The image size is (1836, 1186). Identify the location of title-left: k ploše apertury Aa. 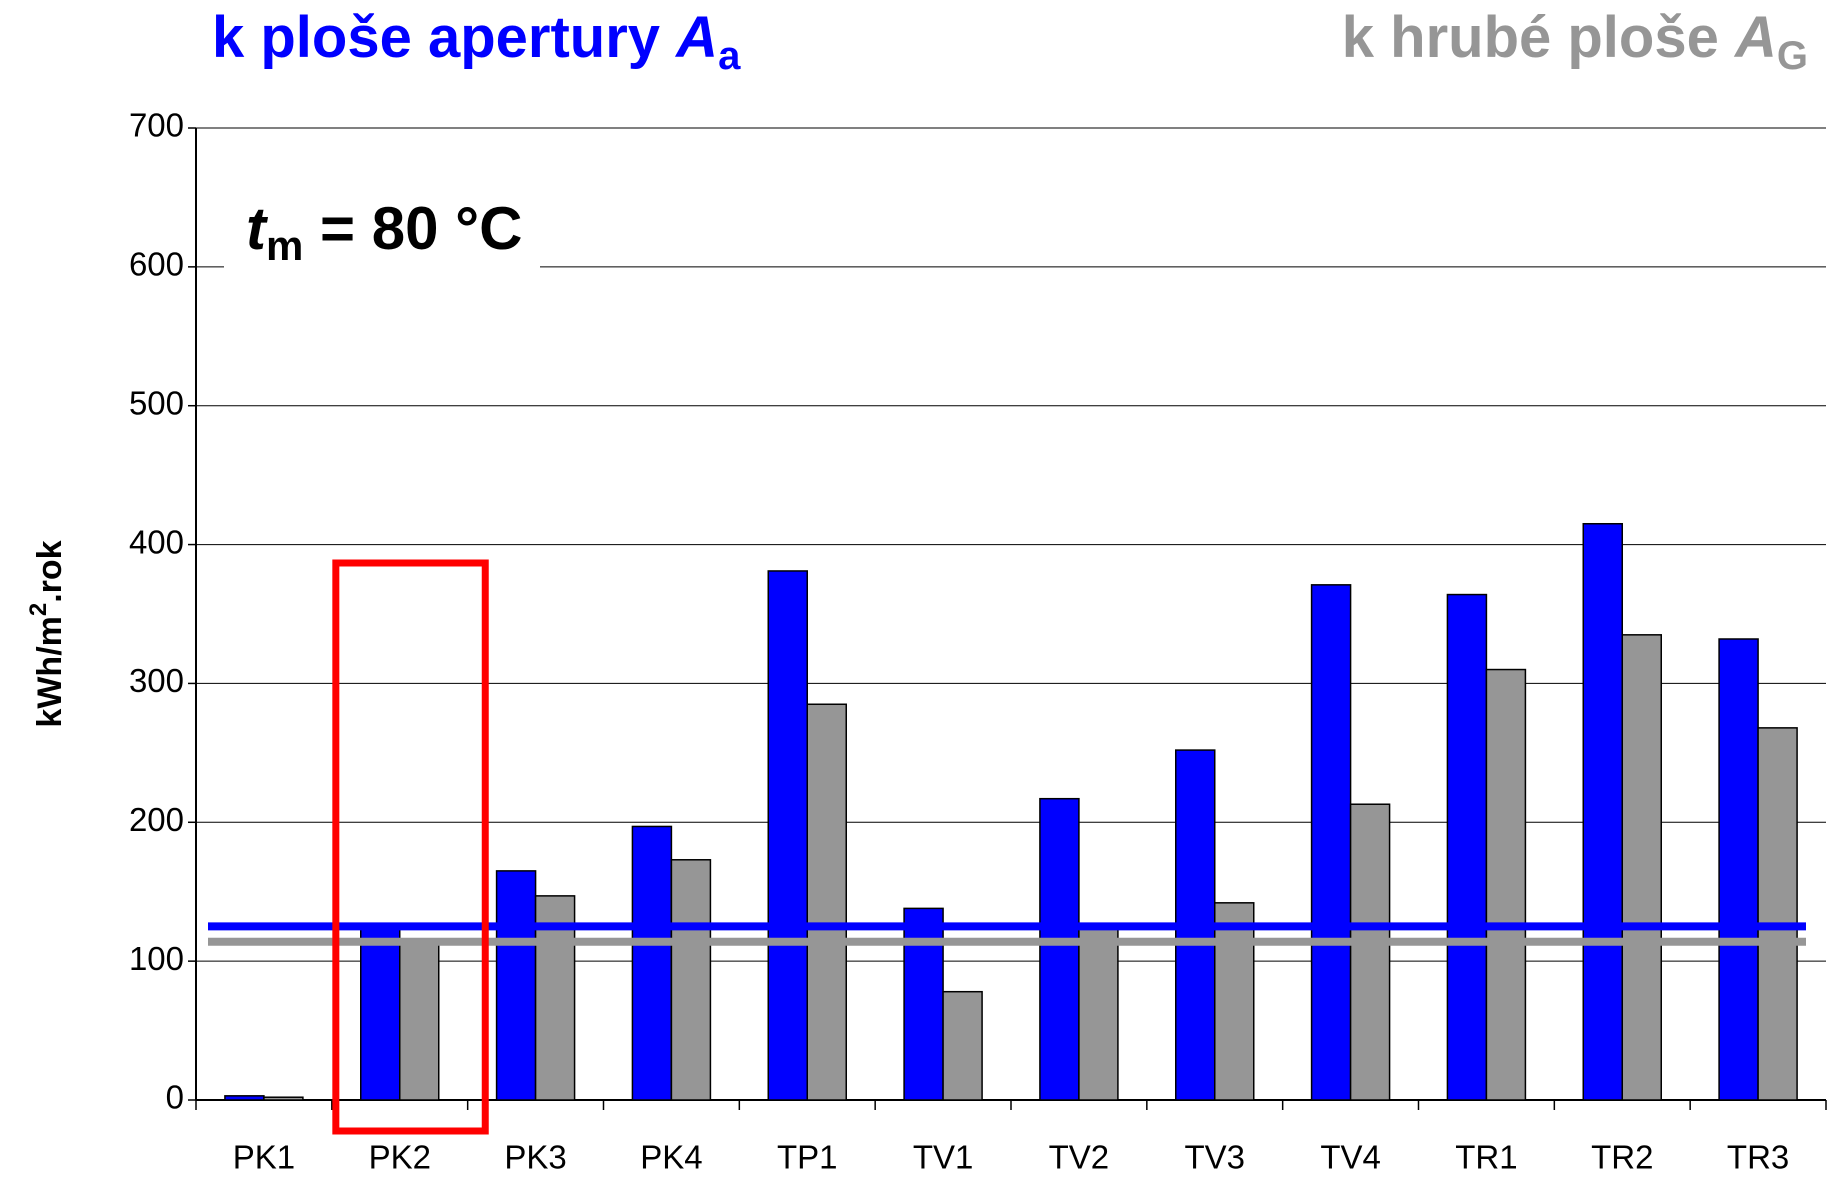
(476, 41).